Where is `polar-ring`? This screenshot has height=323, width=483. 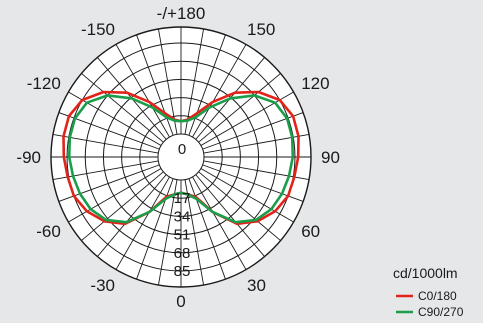
polar-ring is located at coordinates (181, 157).